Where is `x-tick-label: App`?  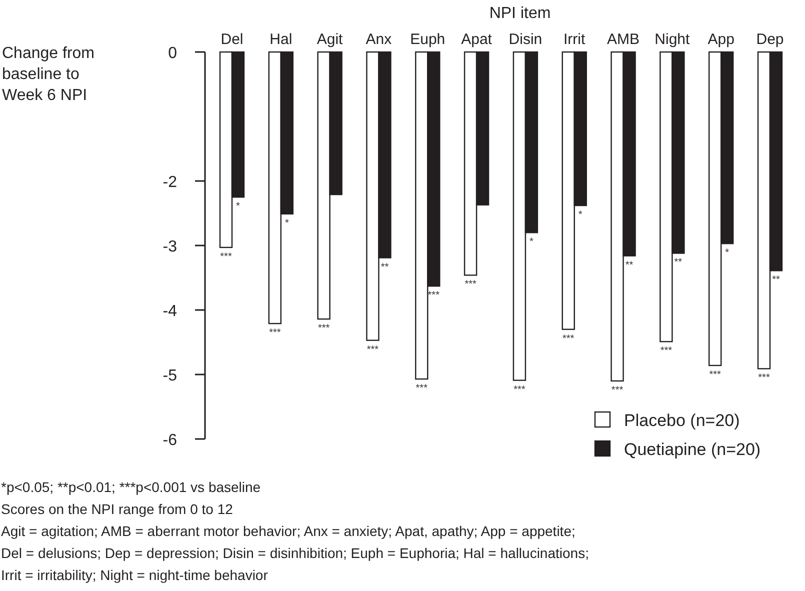
x-tick-label: App is located at coordinates (721, 39).